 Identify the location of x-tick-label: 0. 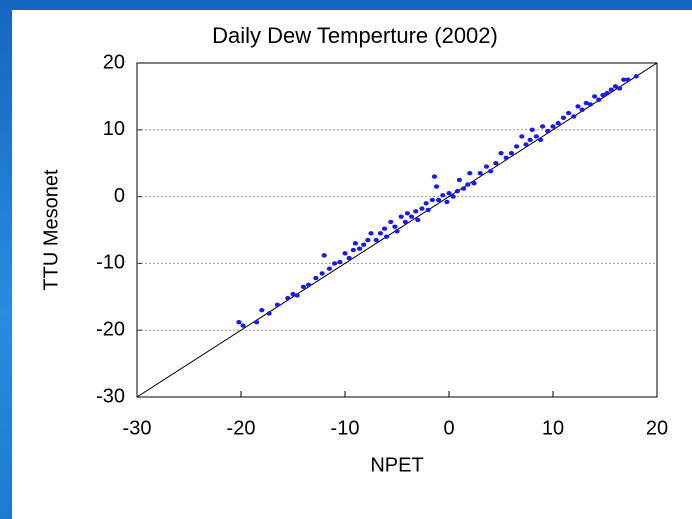
(448, 428).